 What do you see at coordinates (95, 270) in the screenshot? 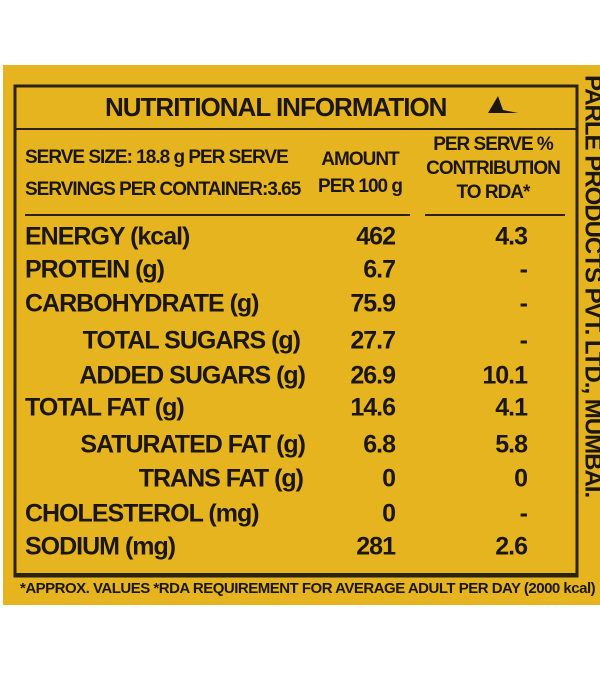
I see `nutrient-name: PROTEIN (g)` at bounding box center [95, 270].